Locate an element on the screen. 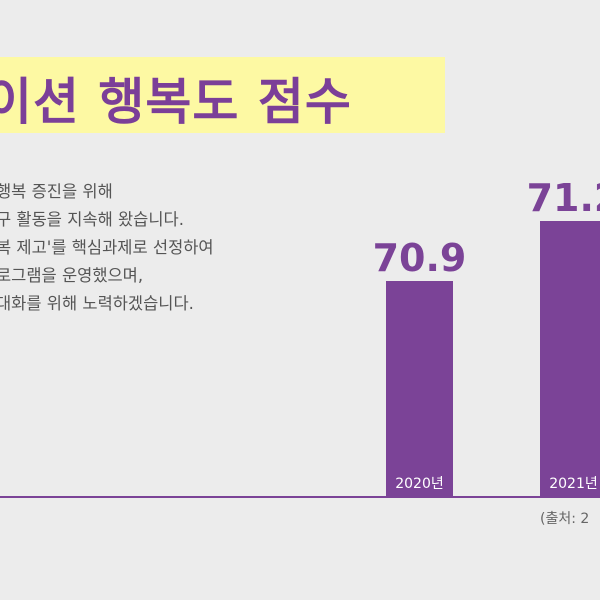 Image resolution: width=600 pixels, height=600 pixels. source-note: (출처: 2 is located at coordinates (565, 519).